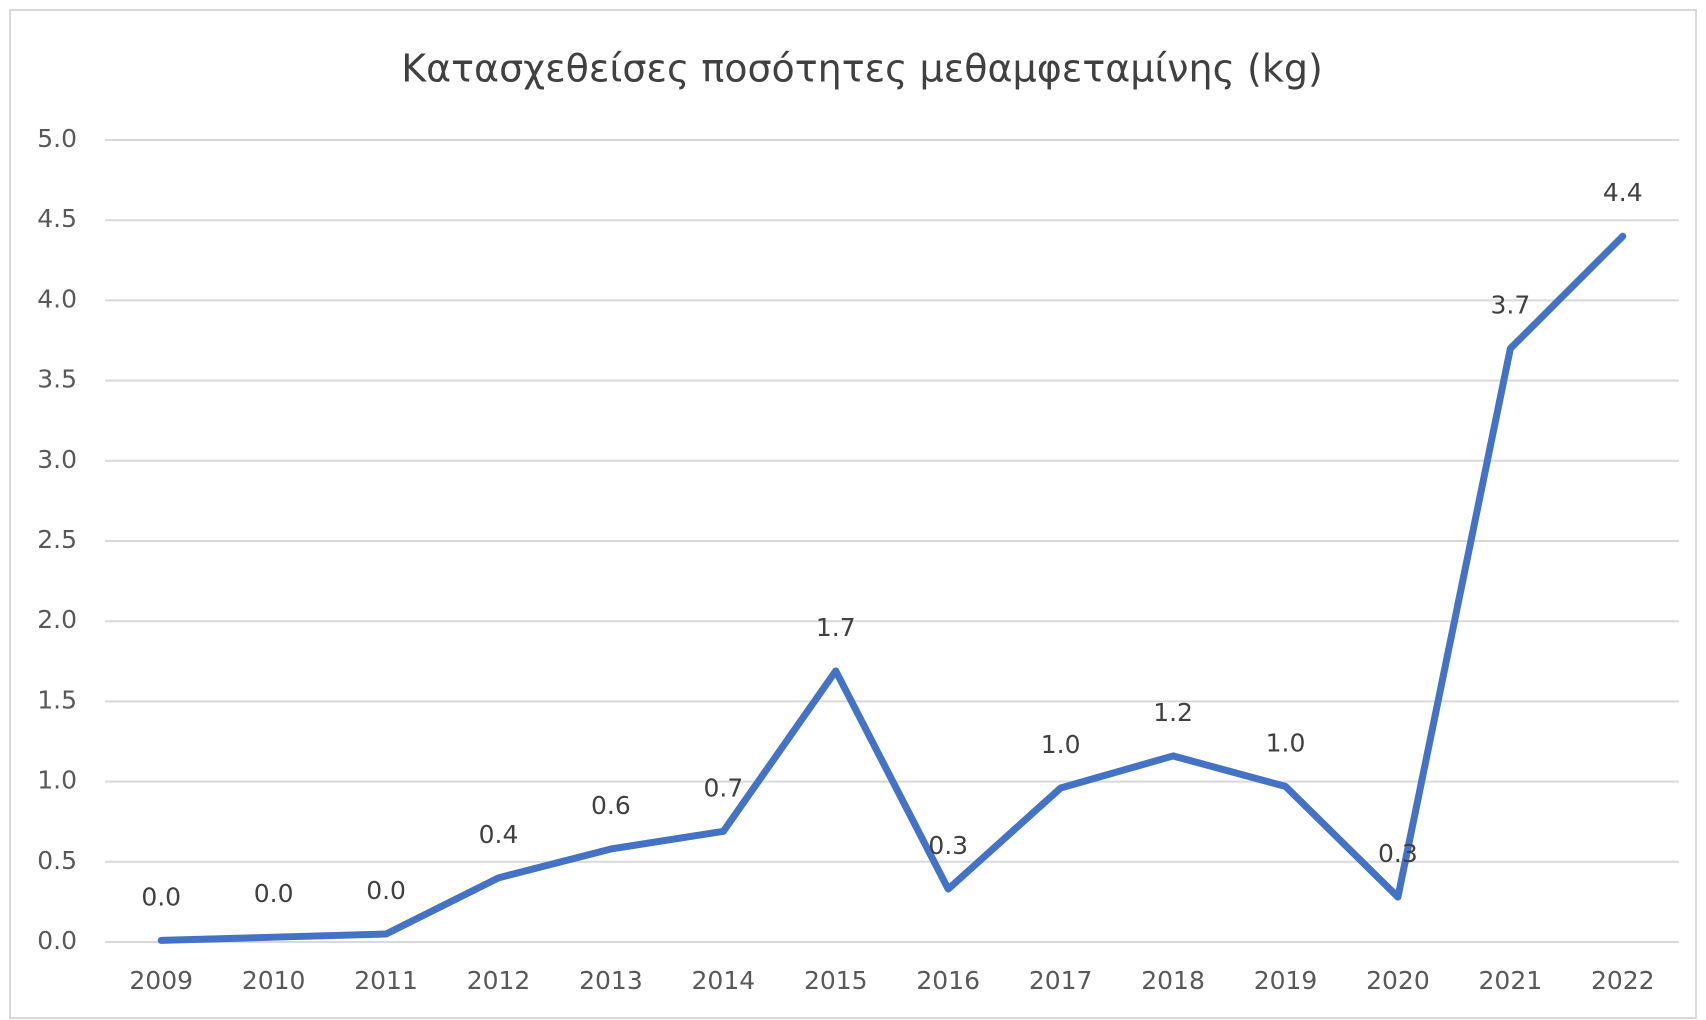  I want to click on y-tick-label: 3.0, so click(57, 459).